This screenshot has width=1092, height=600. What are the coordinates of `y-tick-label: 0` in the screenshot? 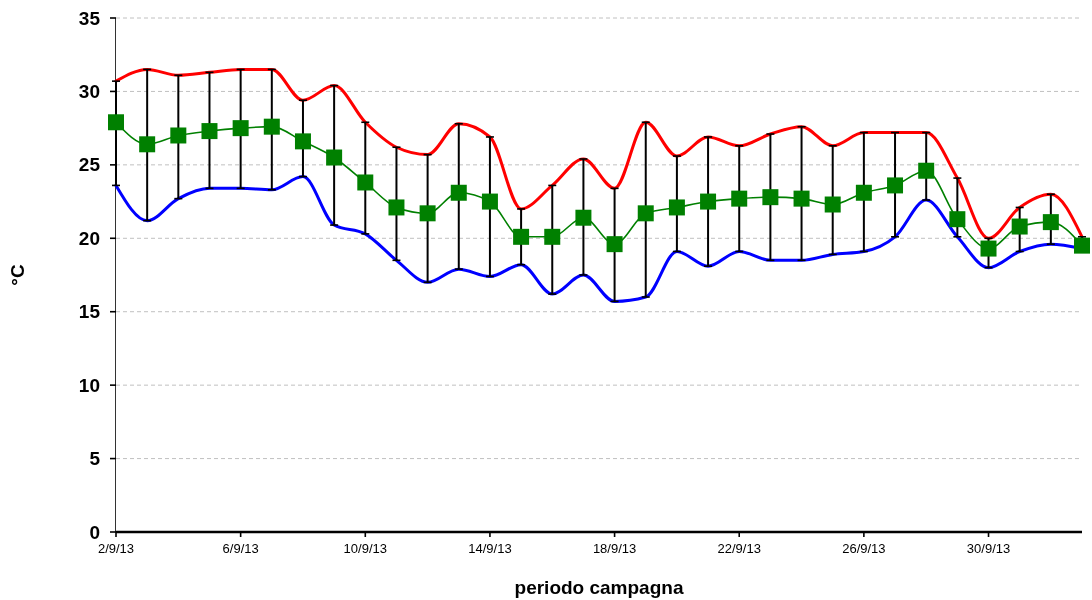 It's located at (94, 532).